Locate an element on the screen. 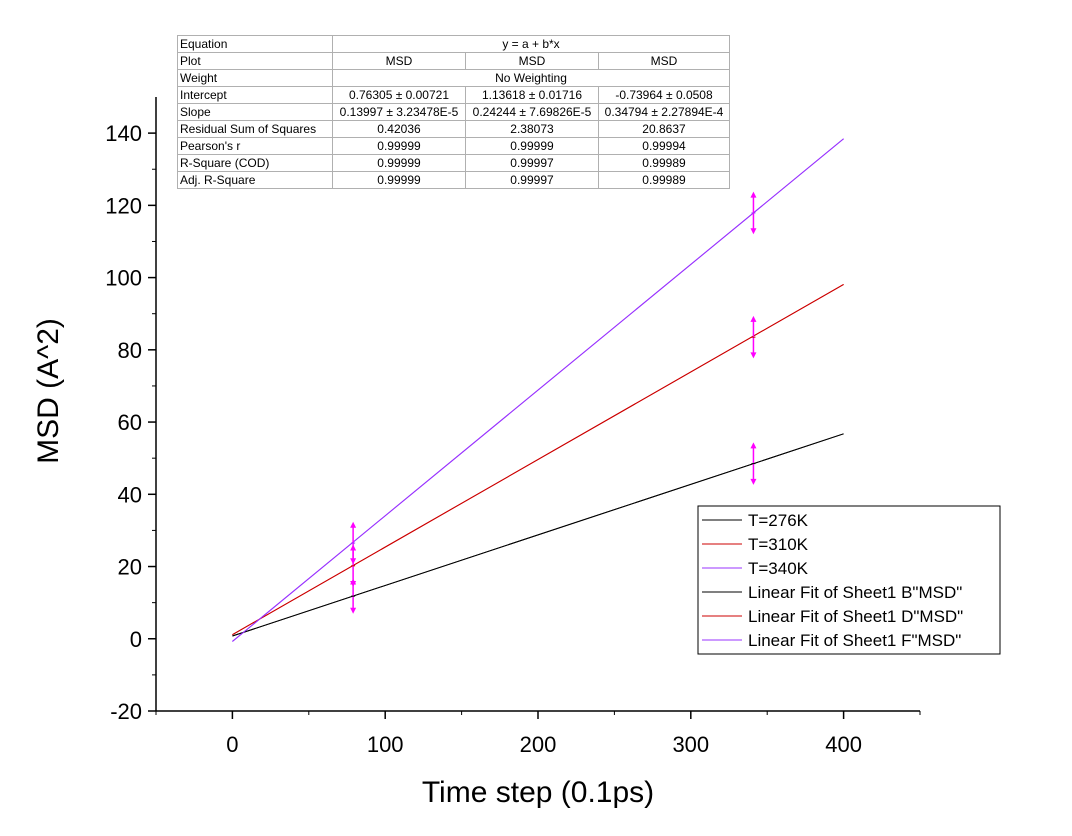  fit-table-row: R-Square (COD) 0.99999 0.99997 0.99989 is located at coordinates (453, 163).